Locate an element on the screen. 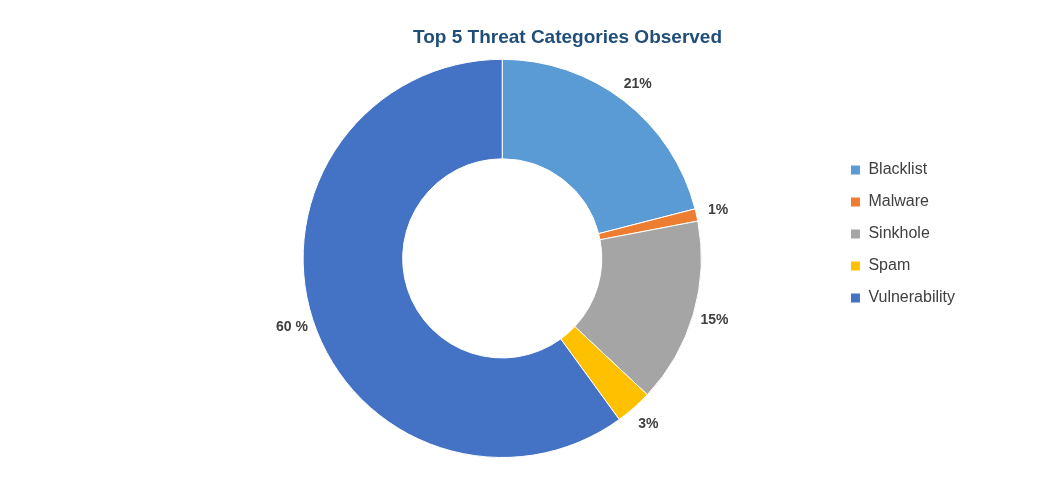 The width and height of the screenshot is (1055, 478). data-label: 21% is located at coordinates (638, 82).